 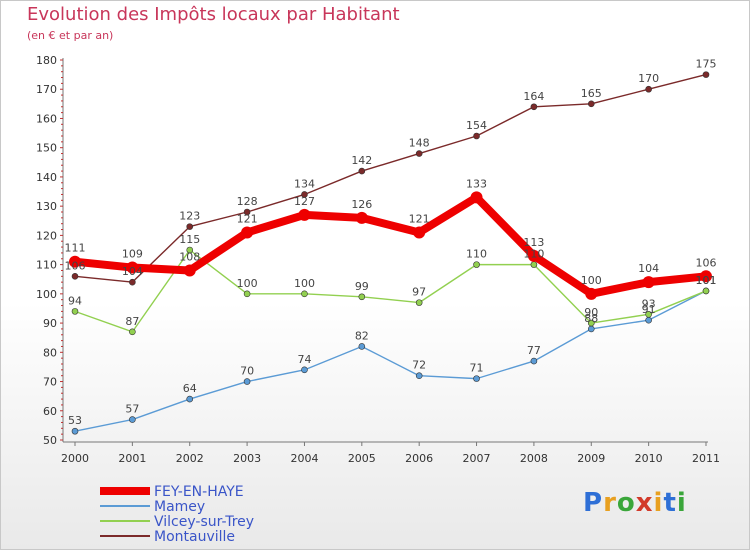 What do you see at coordinates (304, 359) in the screenshot?
I see `data-label-mamey: 74` at bounding box center [304, 359].